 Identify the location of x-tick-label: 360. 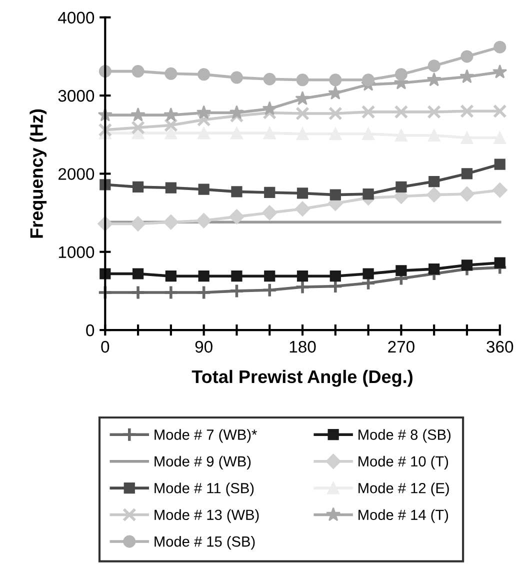
(500, 346).